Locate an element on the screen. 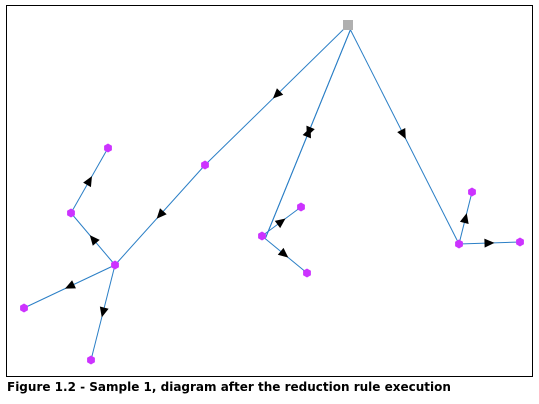 The image size is (539, 404). arrow-n-b-to-n-e is located at coordinates (70, 284).